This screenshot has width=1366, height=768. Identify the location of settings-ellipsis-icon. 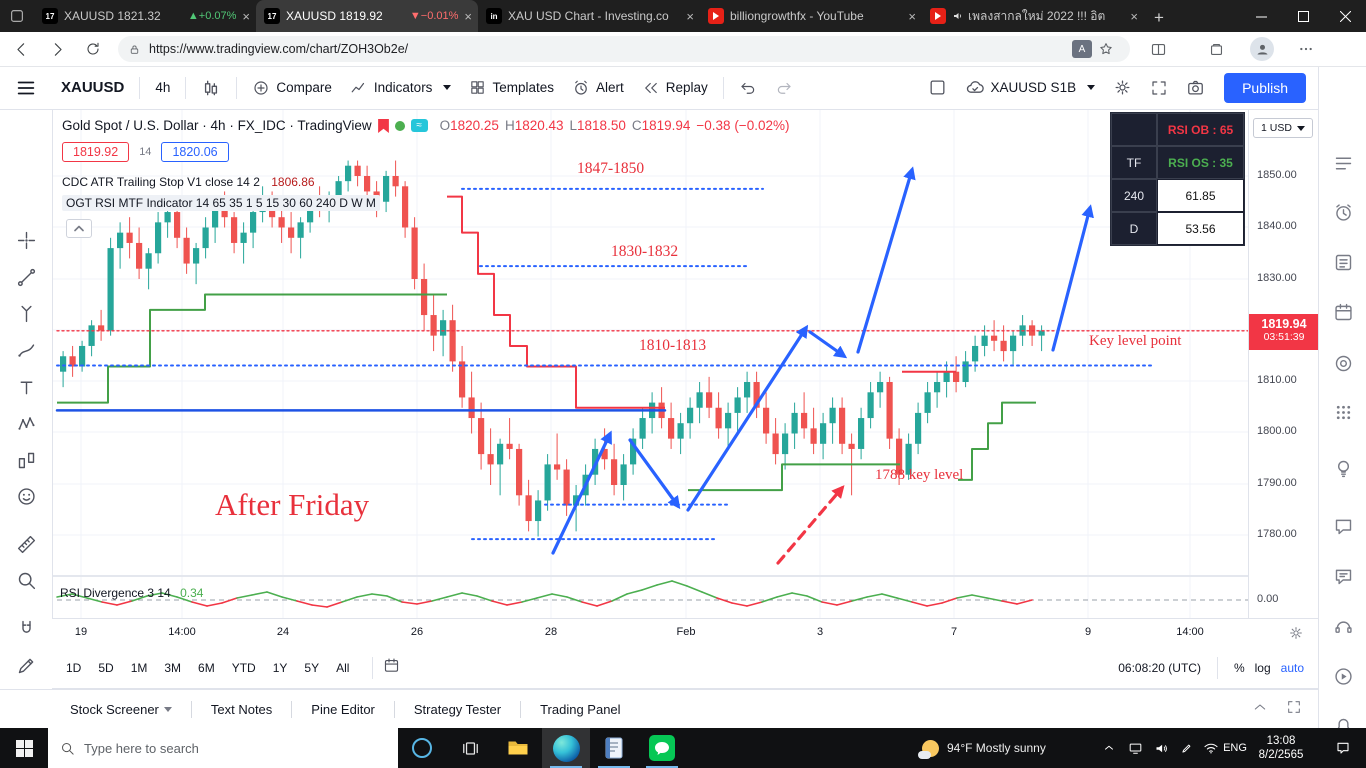
(1306, 49).